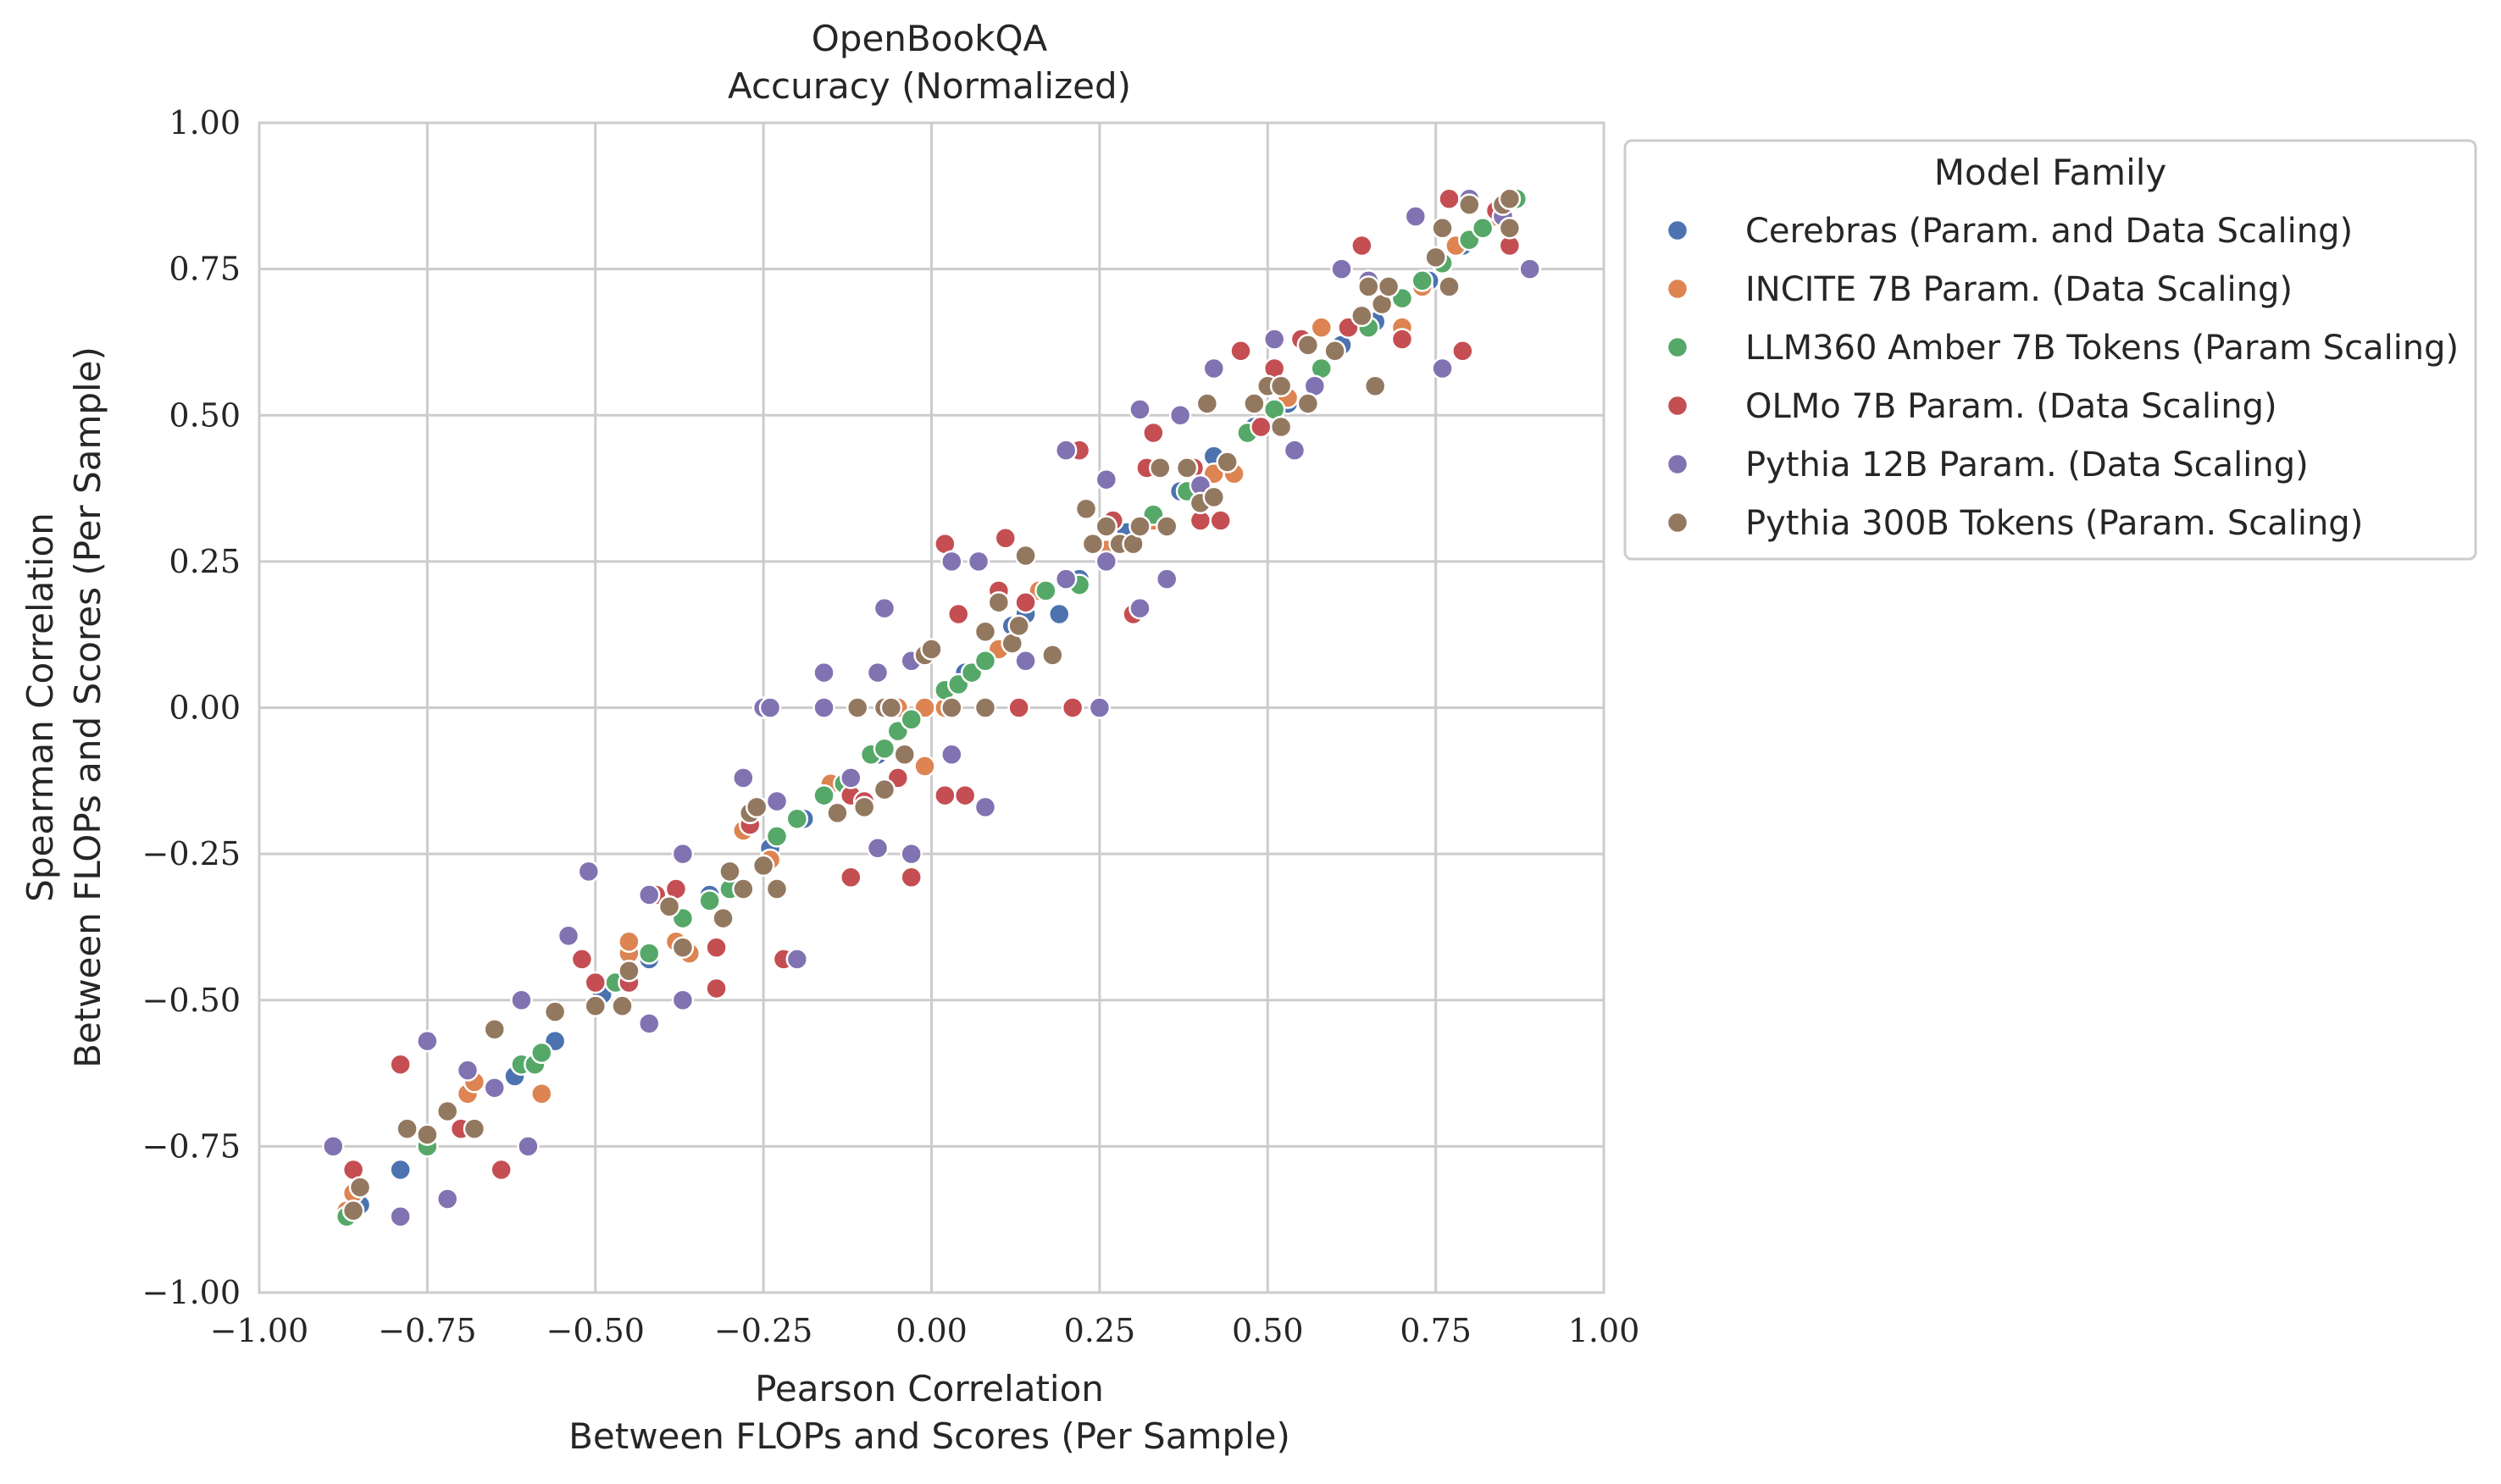  Describe the element at coordinates (2011, 406) in the screenshot. I see `legend-label: OLMo 7B Param. (Data Scaling)` at that location.